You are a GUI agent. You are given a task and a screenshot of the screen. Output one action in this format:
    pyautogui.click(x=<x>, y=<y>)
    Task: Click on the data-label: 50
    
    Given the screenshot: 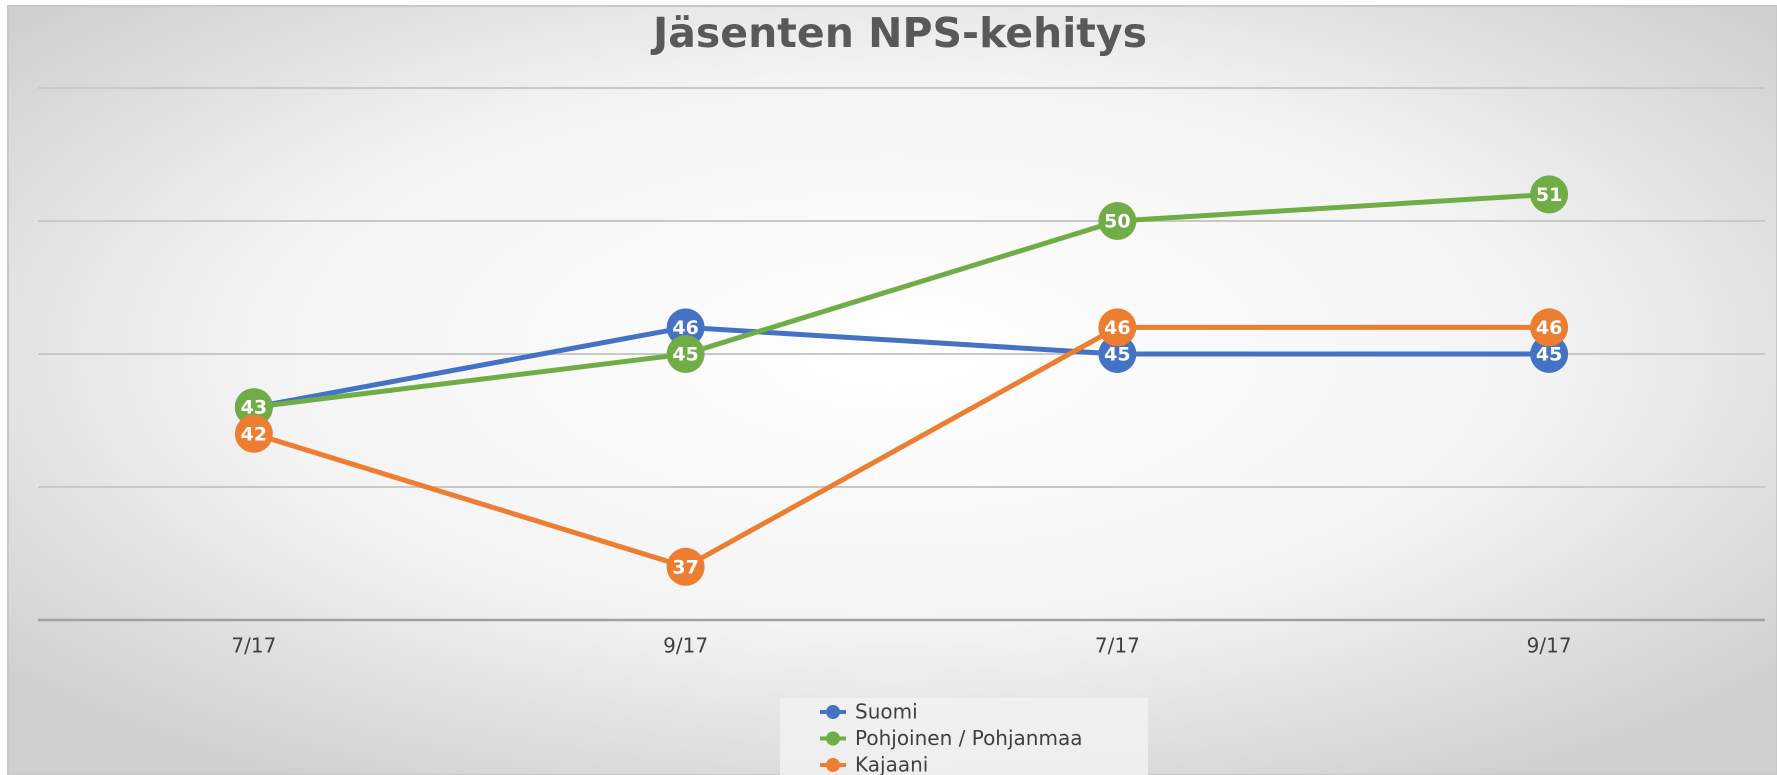 What is the action you would take?
    pyautogui.click(x=1117, y=222)
    